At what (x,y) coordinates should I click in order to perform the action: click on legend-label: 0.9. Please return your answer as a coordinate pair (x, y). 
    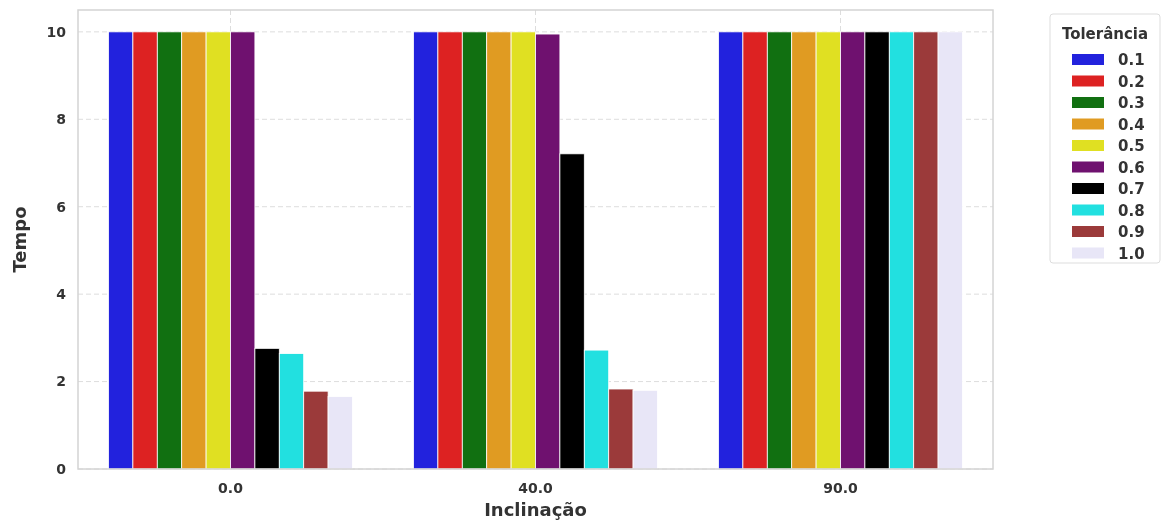
    Looking at the image, I should click on (1131, 232).